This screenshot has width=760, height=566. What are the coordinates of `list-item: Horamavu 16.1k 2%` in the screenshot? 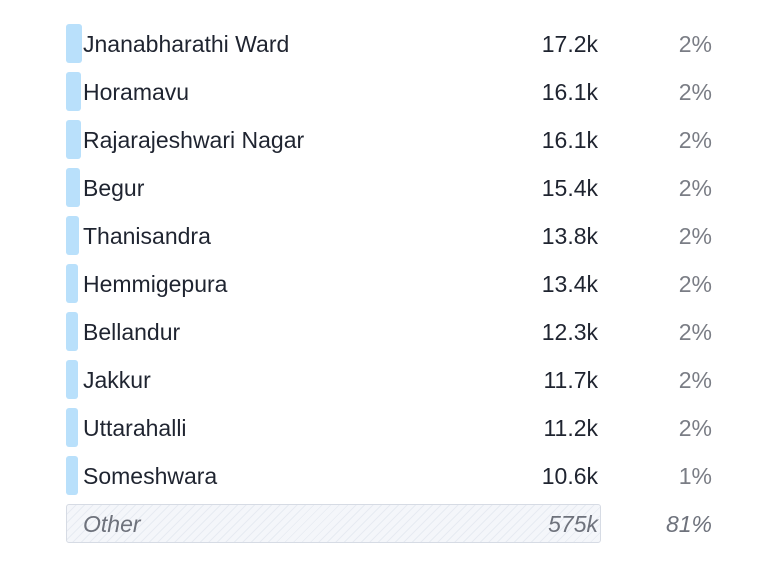 It's located at (396, 92).